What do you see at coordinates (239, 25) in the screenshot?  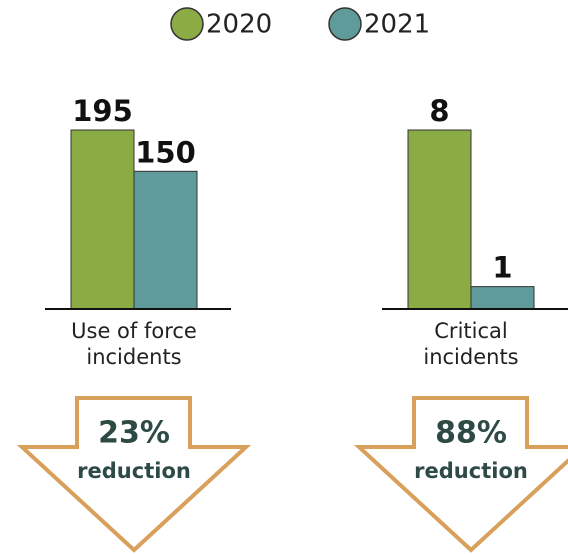 I see `legend-label: 2020` at bounding box center [239, 25].